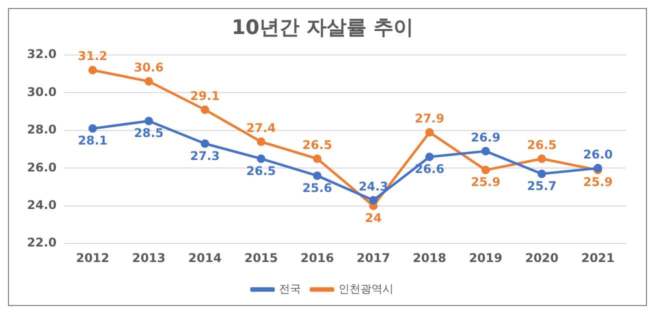 The height and width of the screenshot is (314, 655). Describe the element at coordinates (366, 289) in the screenshot. I see `legend-label: 인천광역시` at that location.